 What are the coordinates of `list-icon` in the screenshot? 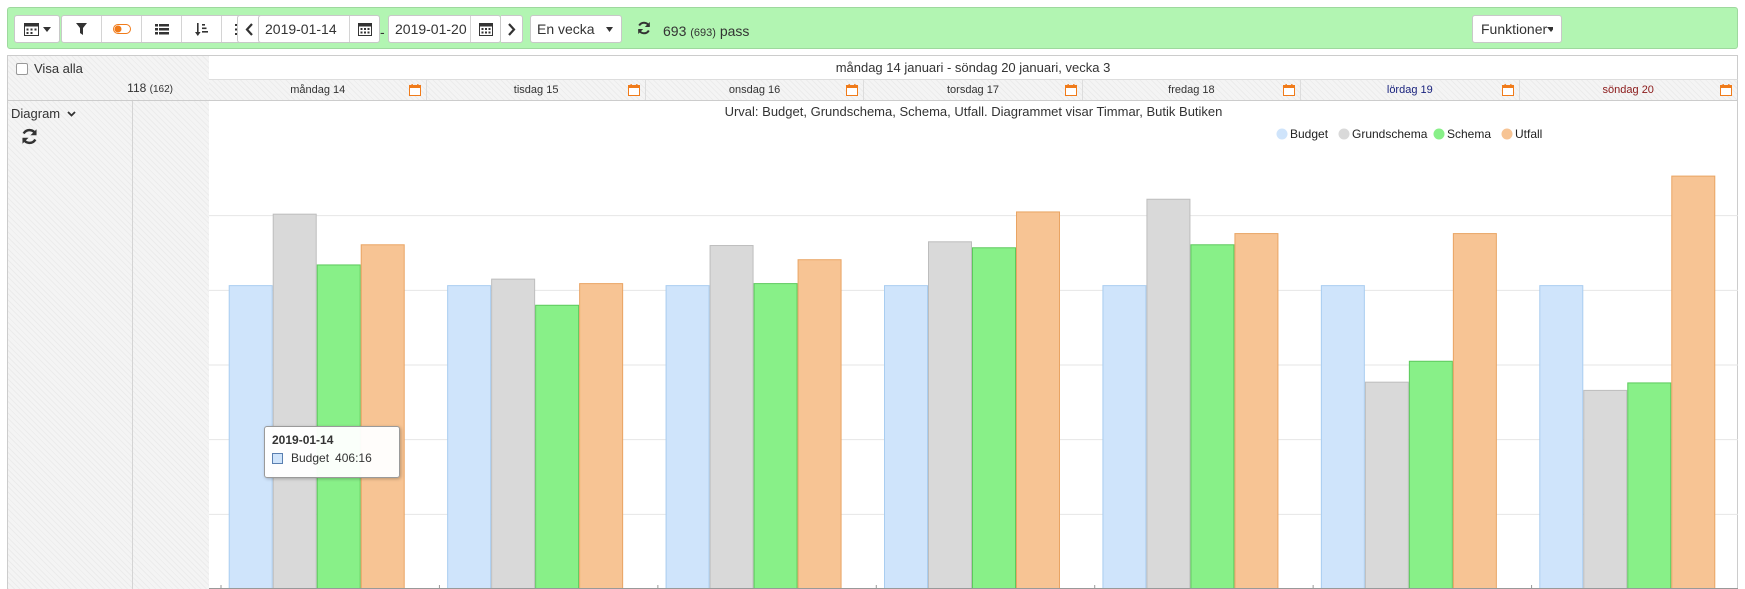 It's located at (161, 28).